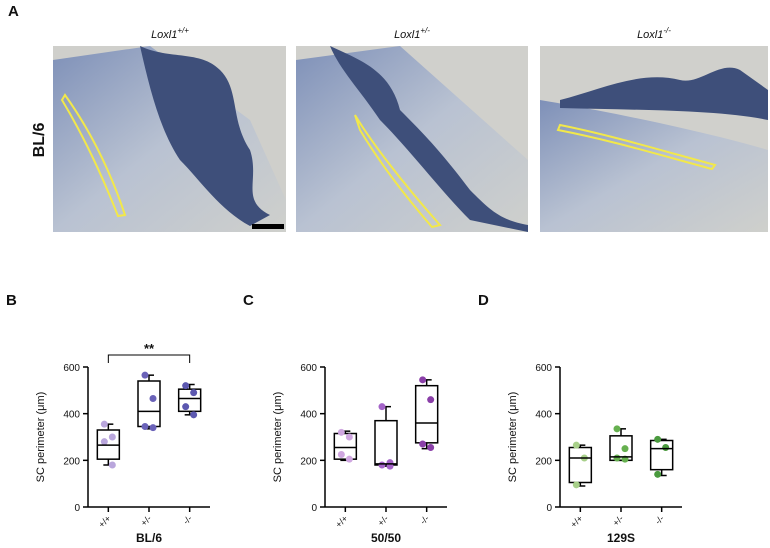 The height and width of the screenshot is (548, 770). What do you see at coordinates (667, 30) in the screenshot?
I see `image-title-sup: -/-` at bounding box center [667, 30].